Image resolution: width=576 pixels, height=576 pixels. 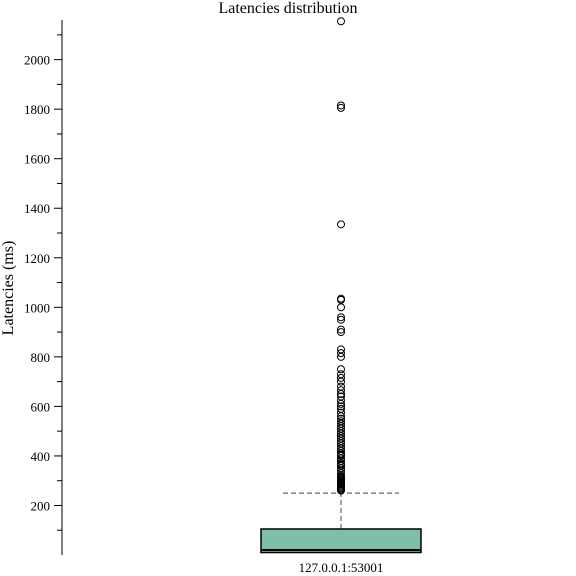 I want to click on box-layer, so click(x=341, y=523).